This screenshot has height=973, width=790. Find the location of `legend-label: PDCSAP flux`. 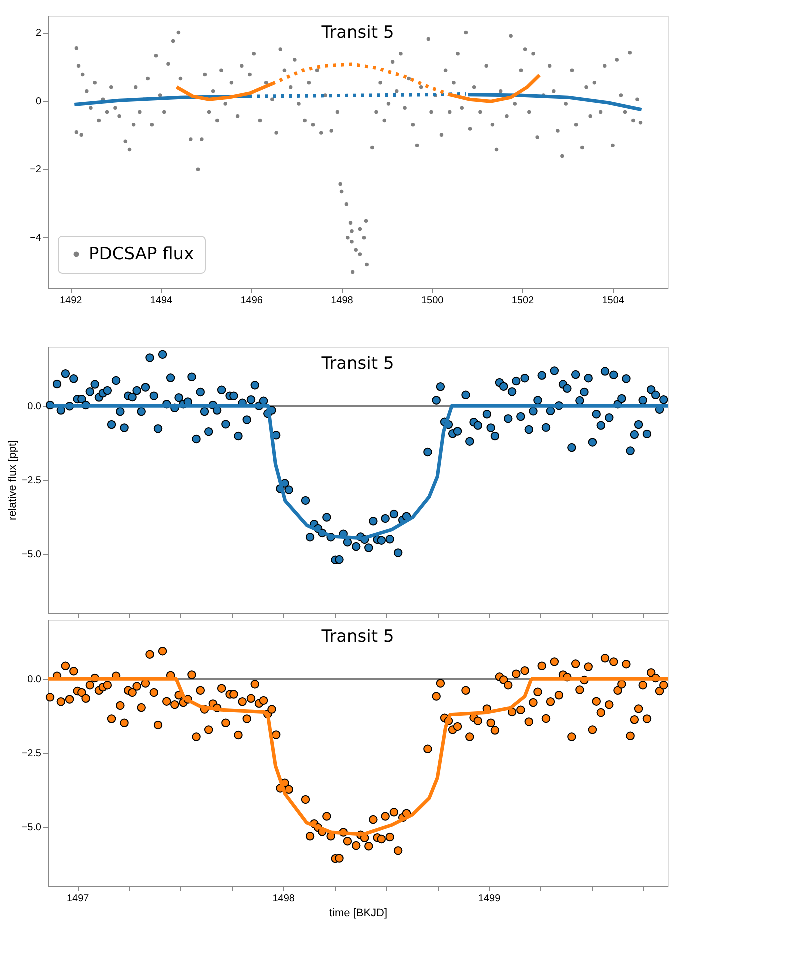

legend-label: PDCSAP flux is located at coordinates (141, 254).